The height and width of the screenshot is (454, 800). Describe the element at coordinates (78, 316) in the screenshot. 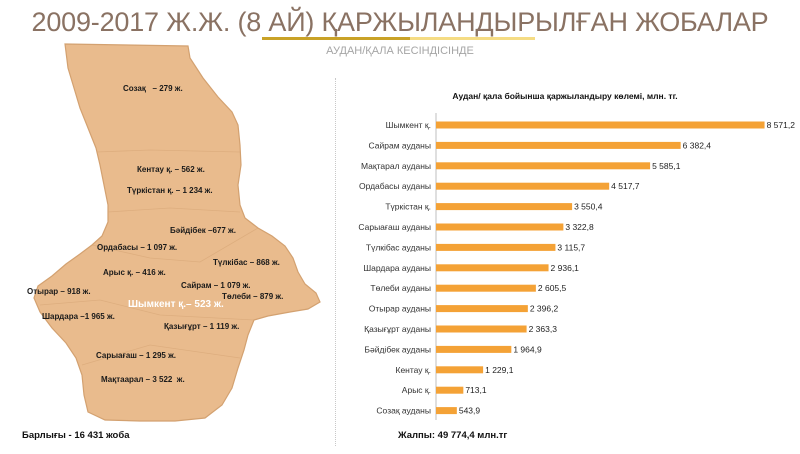

I see `map-label-shardara: Шардара –1 965 ж.` at that location.